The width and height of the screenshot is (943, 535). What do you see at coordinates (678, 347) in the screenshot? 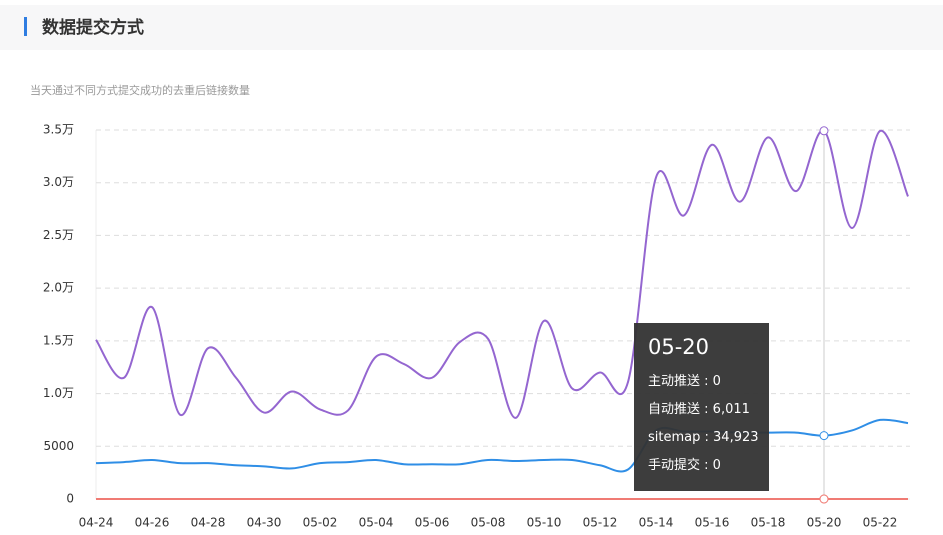
I see `tooltip-title: 05-20` at bounding box center [678, 347].